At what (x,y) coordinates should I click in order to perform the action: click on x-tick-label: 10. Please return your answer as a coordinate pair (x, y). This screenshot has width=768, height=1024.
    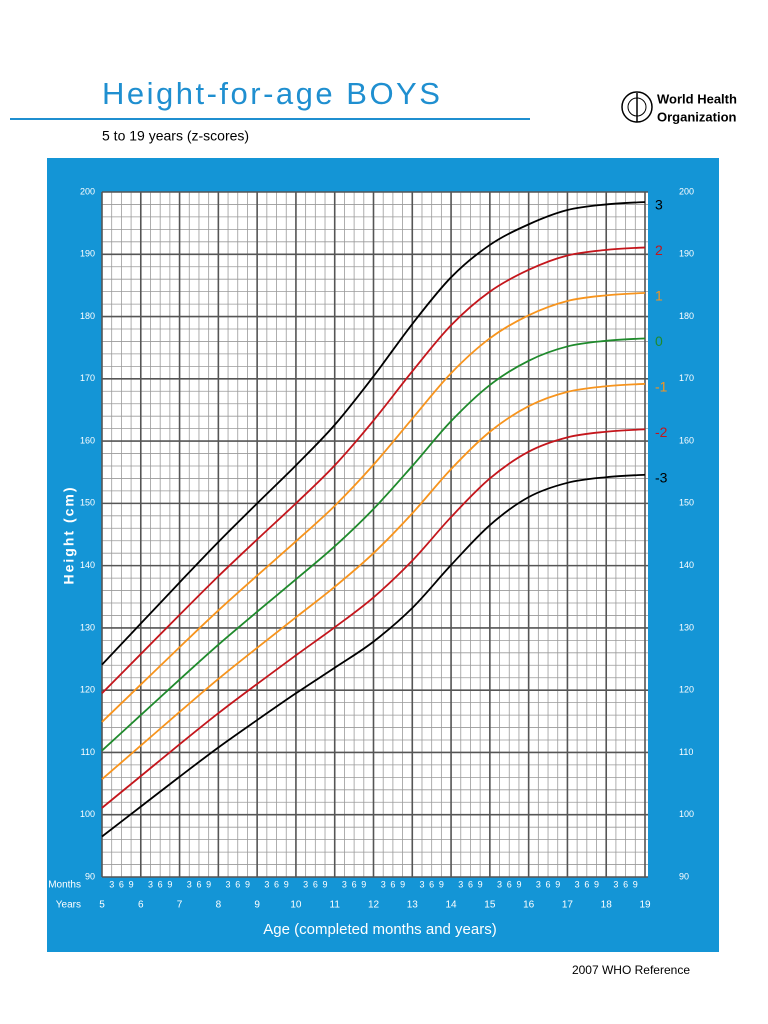
    Looking at the image, I should click on (296, 905).